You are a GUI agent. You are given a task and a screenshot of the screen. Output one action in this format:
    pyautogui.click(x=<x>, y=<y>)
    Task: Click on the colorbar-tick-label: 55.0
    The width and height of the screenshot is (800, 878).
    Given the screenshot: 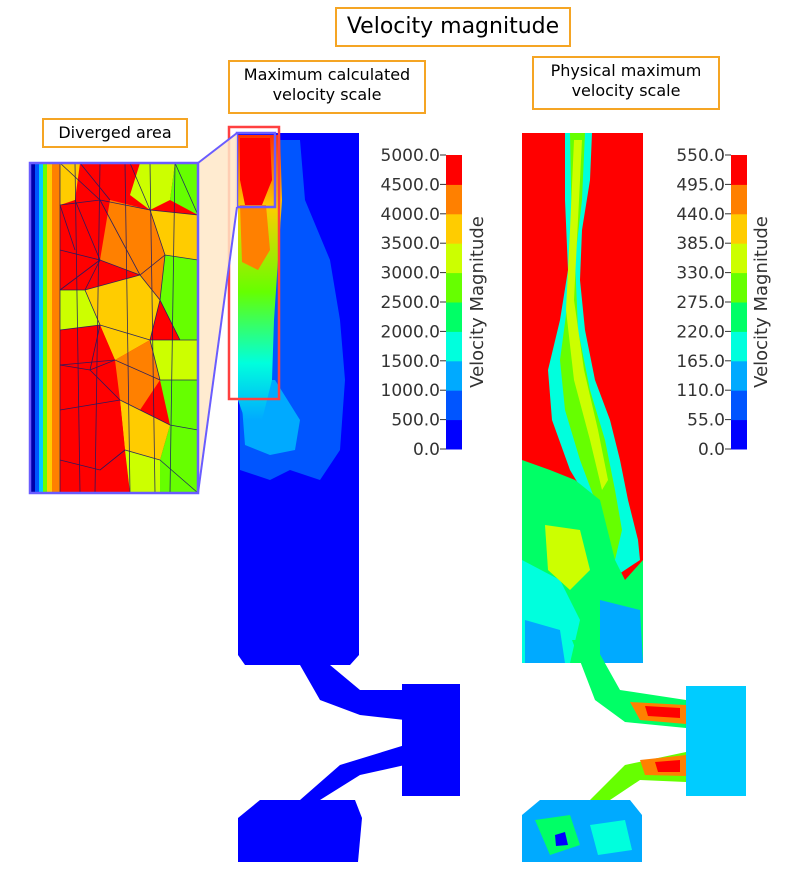 What is the action you would take?
    pyautogui.click(x=706, y=421)
    